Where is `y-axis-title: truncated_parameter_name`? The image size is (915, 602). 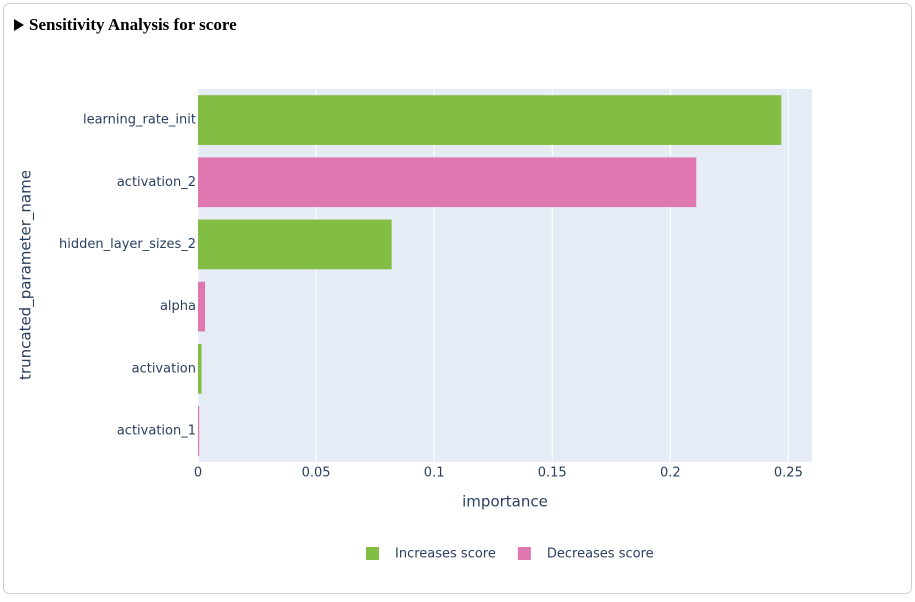
y-axis-title: truncated_parameter_name is located at coordinates (26, 275).